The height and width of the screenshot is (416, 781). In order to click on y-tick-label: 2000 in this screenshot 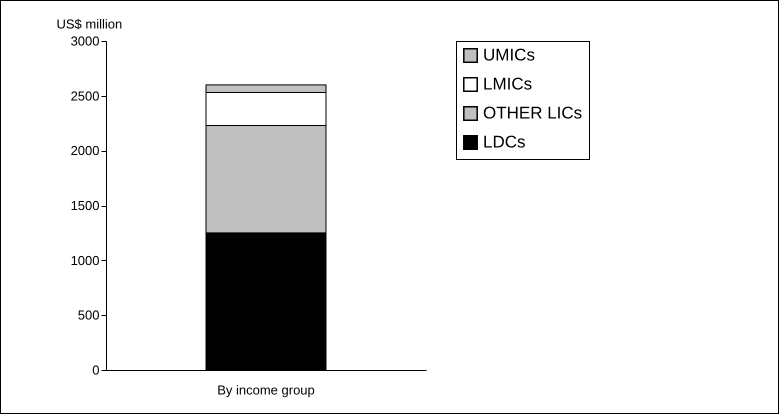, I will do `click(85, 150)`.